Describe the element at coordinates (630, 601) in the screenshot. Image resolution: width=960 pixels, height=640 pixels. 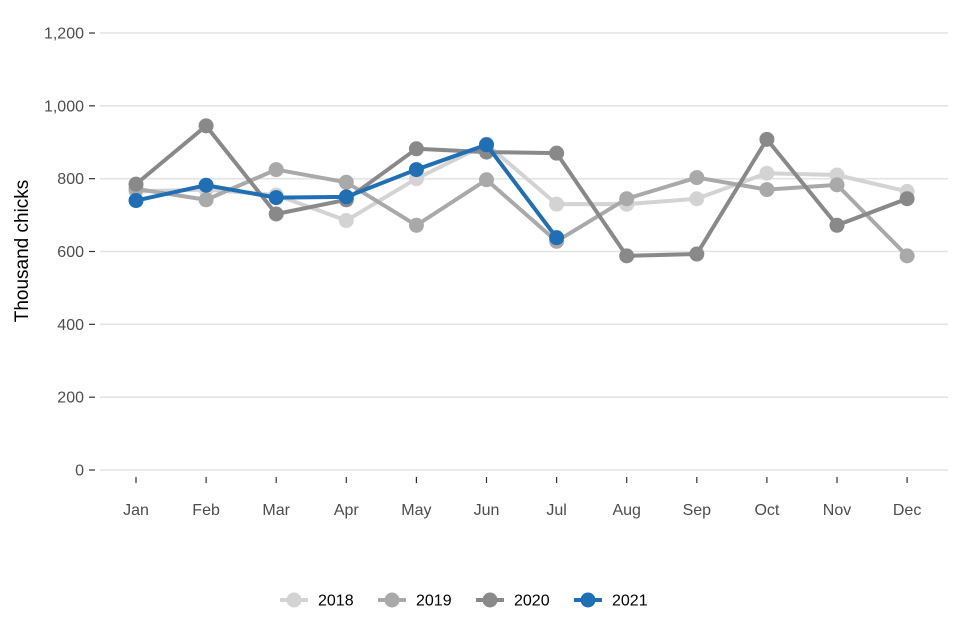
I see `legend-label: 2021` at that location.